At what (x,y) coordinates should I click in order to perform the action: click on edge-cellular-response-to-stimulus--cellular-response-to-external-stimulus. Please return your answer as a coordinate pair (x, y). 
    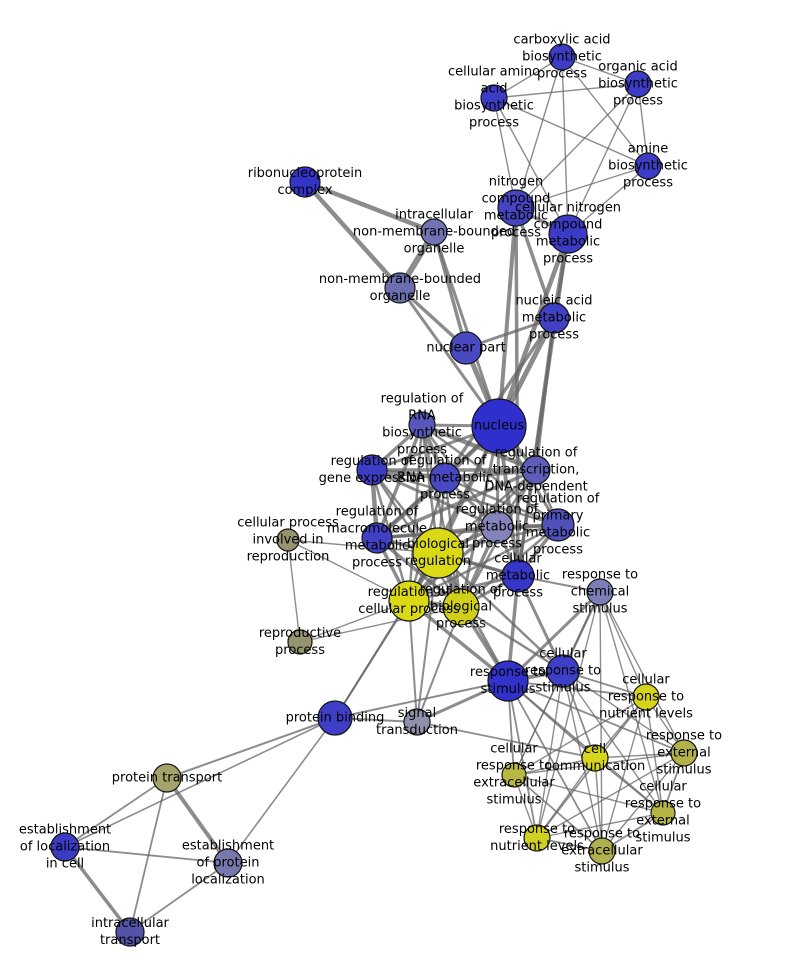
    Looking at the image, I should click on (613, 742).